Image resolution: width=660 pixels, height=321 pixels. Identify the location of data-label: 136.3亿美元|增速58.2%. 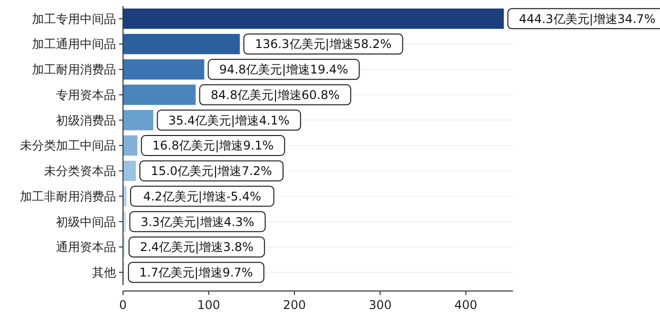
(323, 44).